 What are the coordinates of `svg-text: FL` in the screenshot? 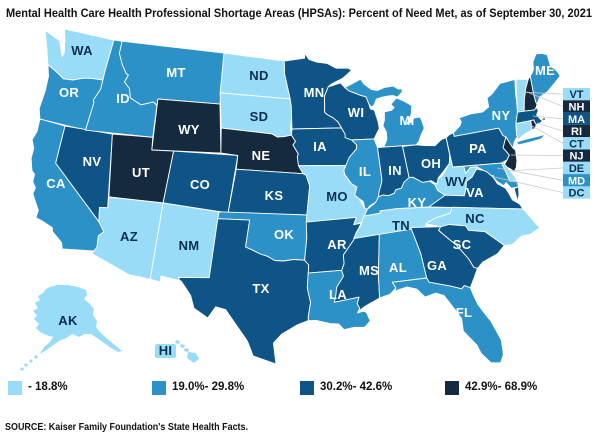 It's located at (464, 312).